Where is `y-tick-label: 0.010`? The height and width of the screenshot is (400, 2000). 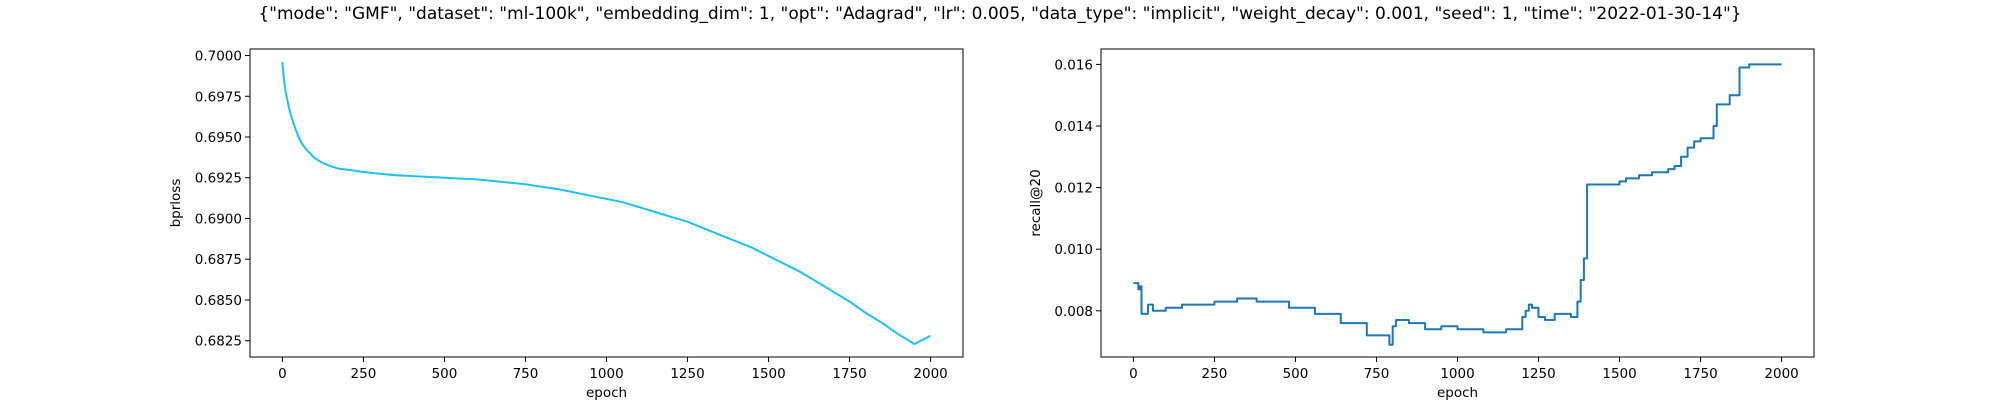 y-tick-label: 0.010 is located at coordinates (1073, 250).